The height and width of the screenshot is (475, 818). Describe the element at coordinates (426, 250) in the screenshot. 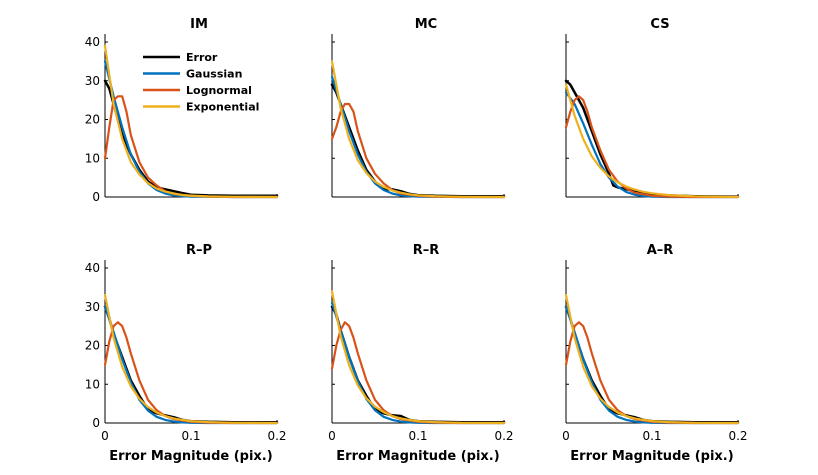

I see `panel-title: R–R` at that location.